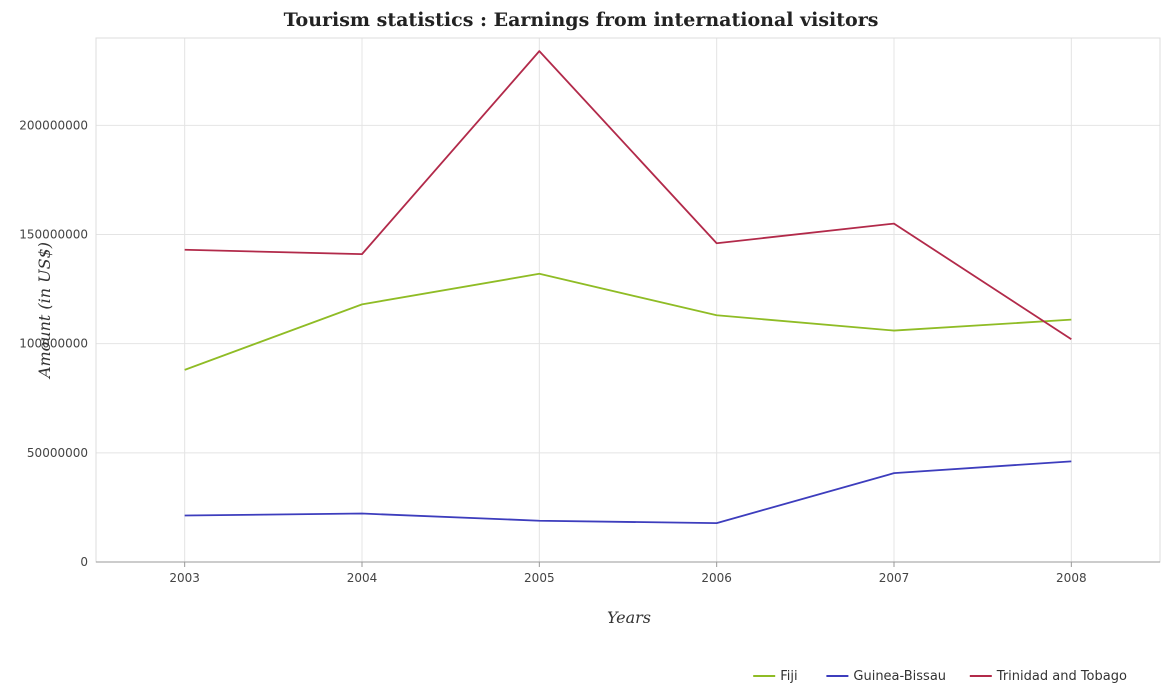 This screenshot has width=1163, height=700. Describe the element at coordinates (627, 578) in the screenshot. I see `x-tick-labels: 2003 2004 2005 2006 2007 2008` at that location.